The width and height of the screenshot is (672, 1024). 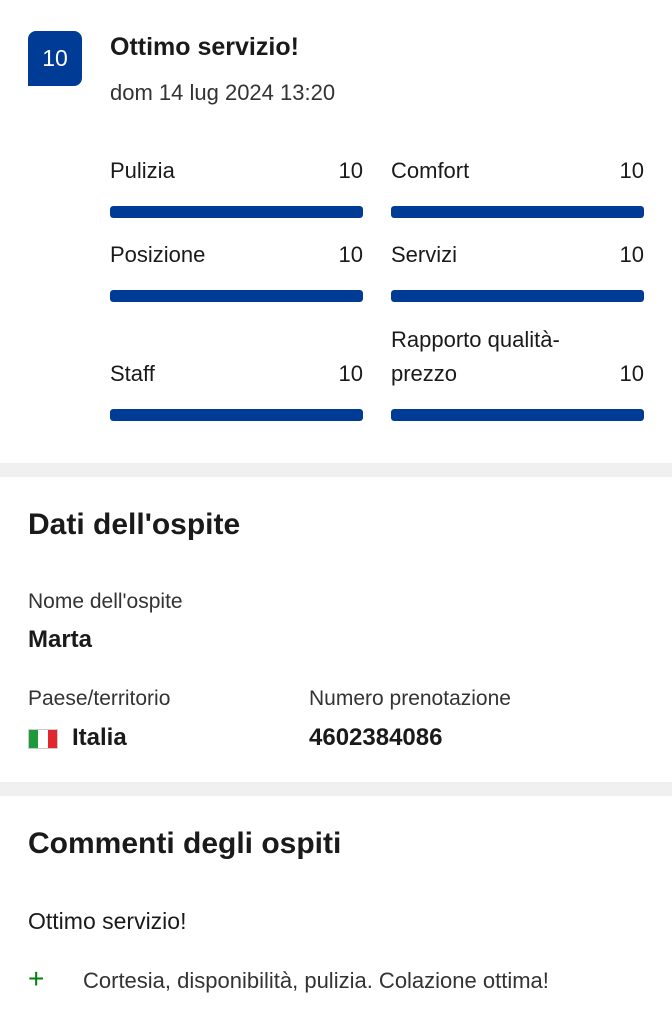 I want to click on rating-5: Rapporto qualità-prezzo 10, so click(x=517, y=371).